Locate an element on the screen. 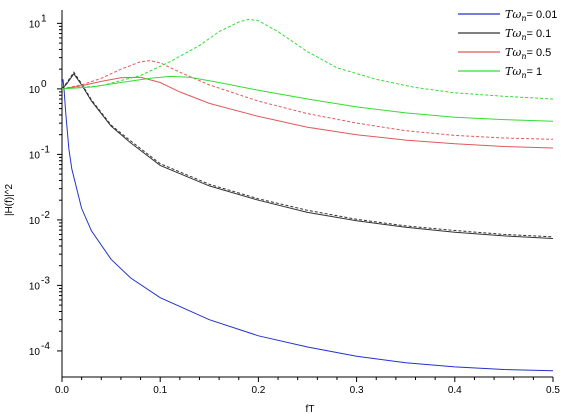 This screenshot has height=416, width=576. x-axis-label: fT is located at coordinates (310, 409).